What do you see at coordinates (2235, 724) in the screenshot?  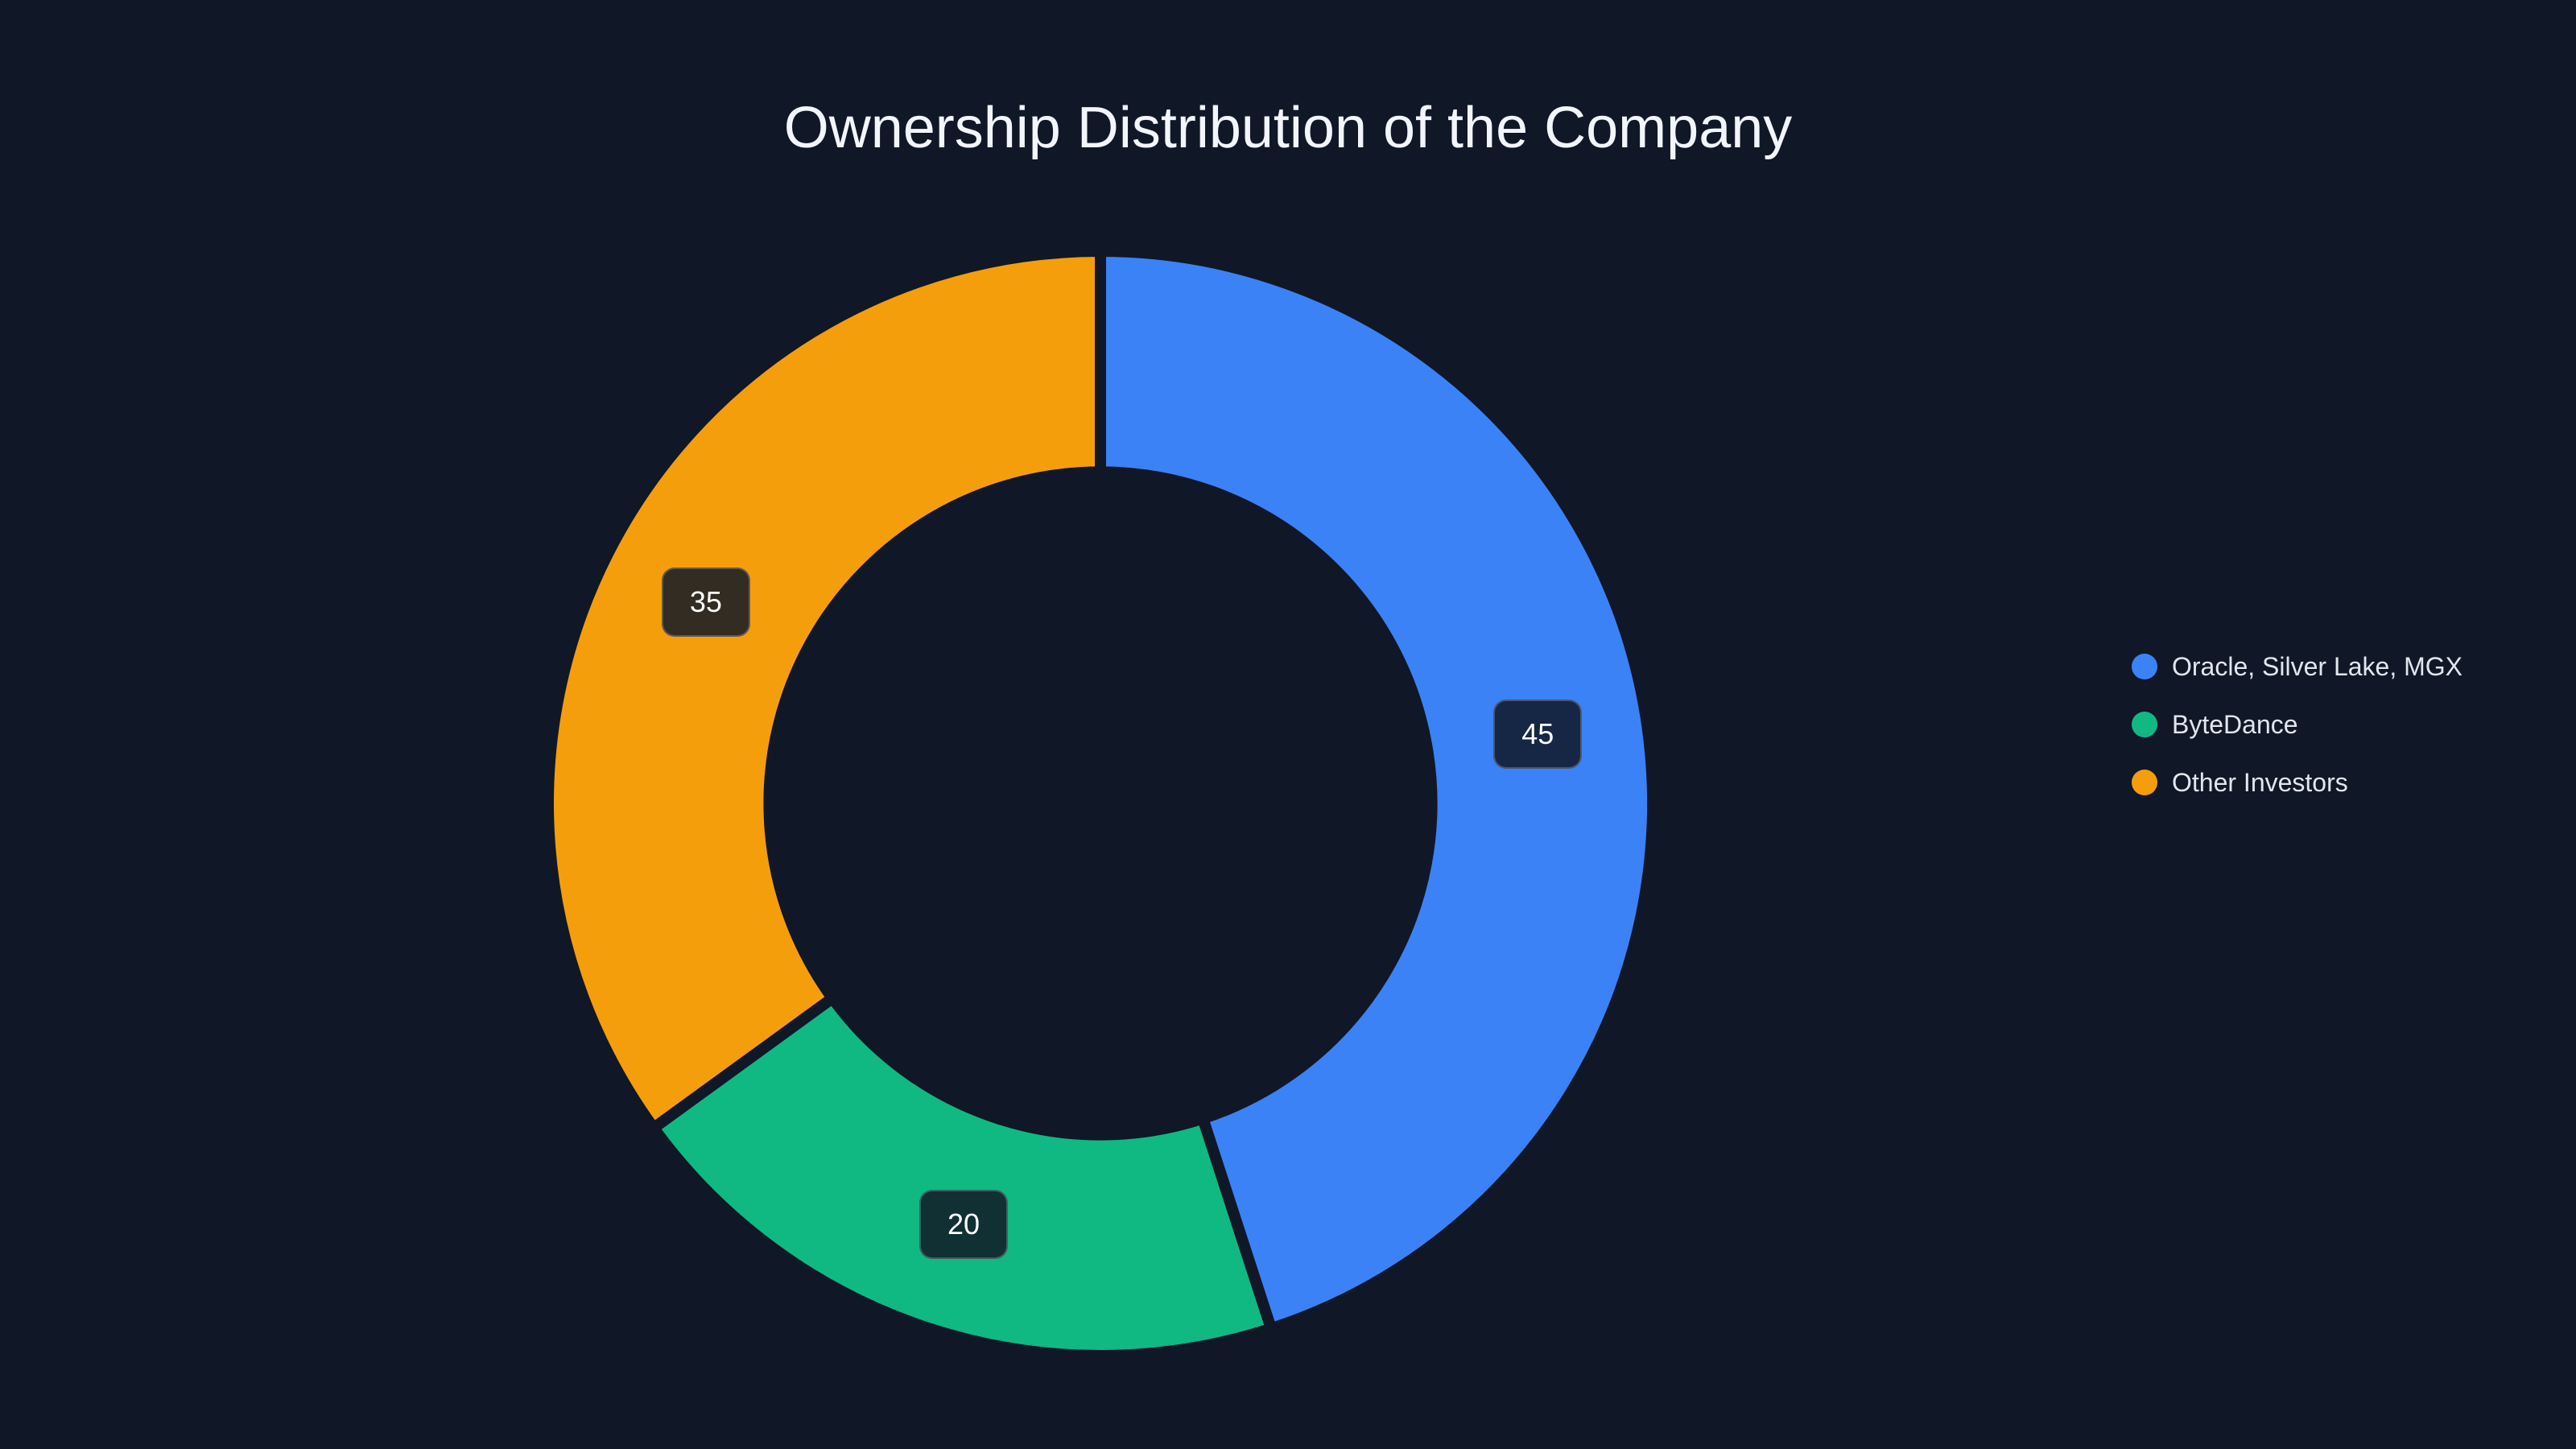 I see `legend-label: ByteDance` at bounding box center [2235, 724].